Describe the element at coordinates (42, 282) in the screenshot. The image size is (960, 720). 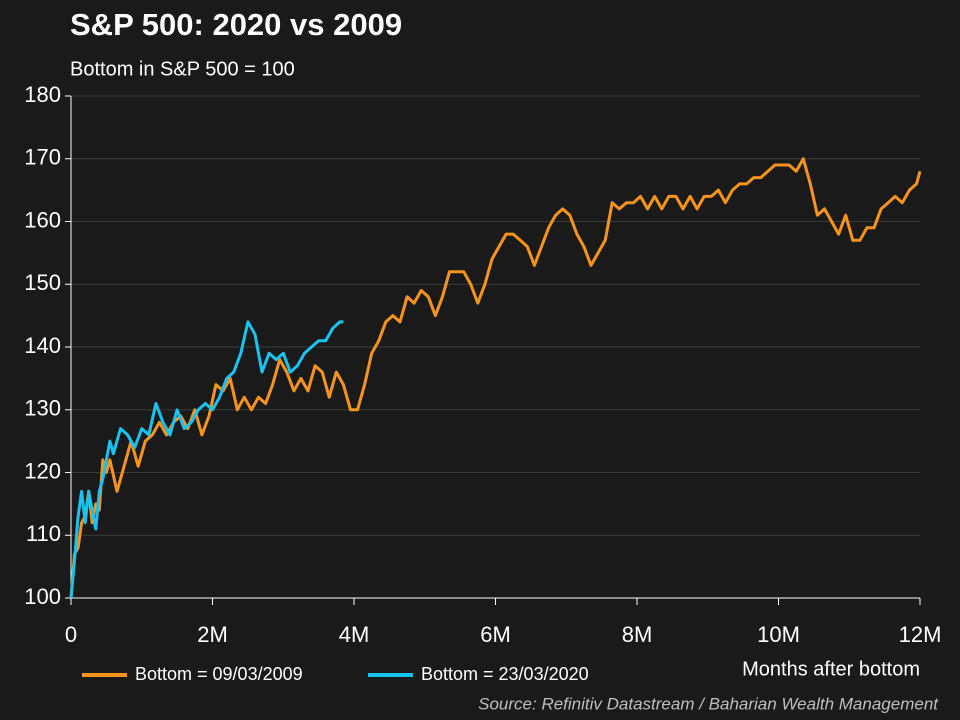
I see `y-tick-label: 150` at that location.